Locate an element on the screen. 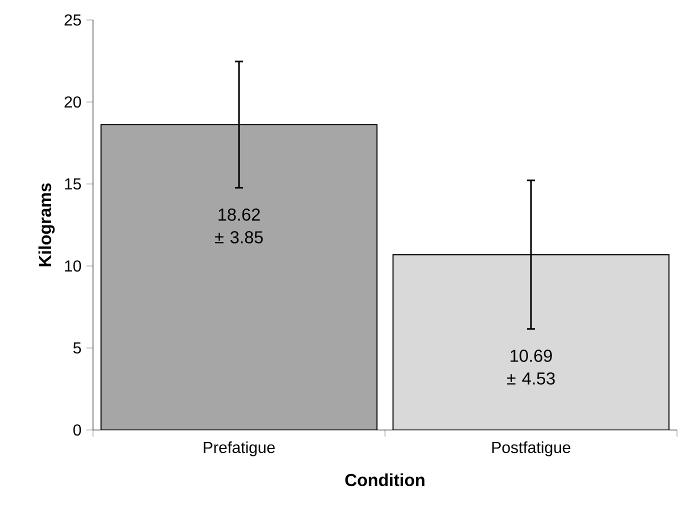 The height and width of the screenshot is (509, 684). y-tick-label: 10 is located at coordinates (73, 266).